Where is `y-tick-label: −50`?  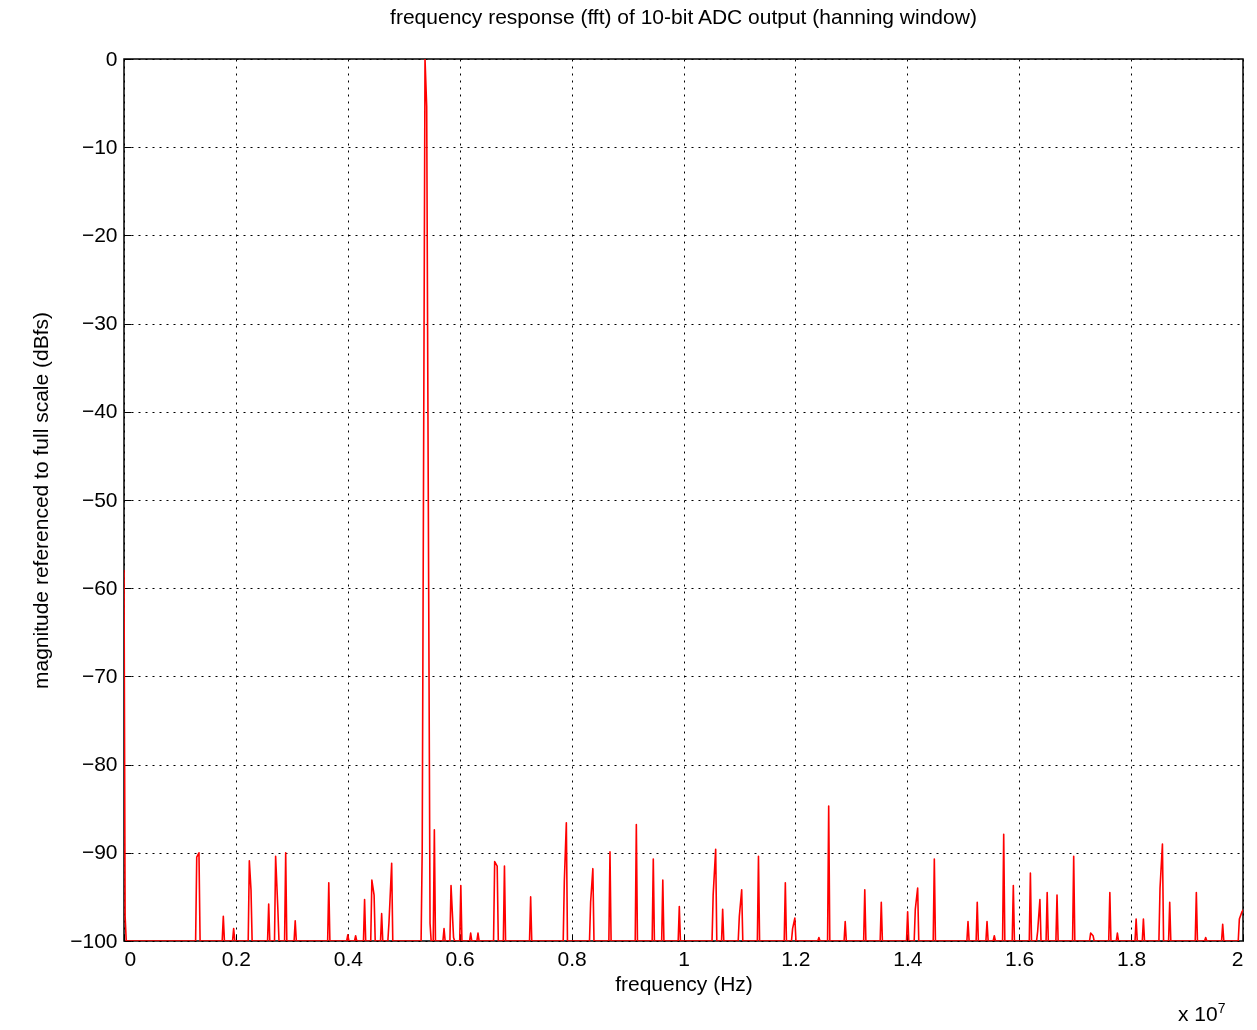
y-tick-label: −50 is located at coordinates (99, 499).